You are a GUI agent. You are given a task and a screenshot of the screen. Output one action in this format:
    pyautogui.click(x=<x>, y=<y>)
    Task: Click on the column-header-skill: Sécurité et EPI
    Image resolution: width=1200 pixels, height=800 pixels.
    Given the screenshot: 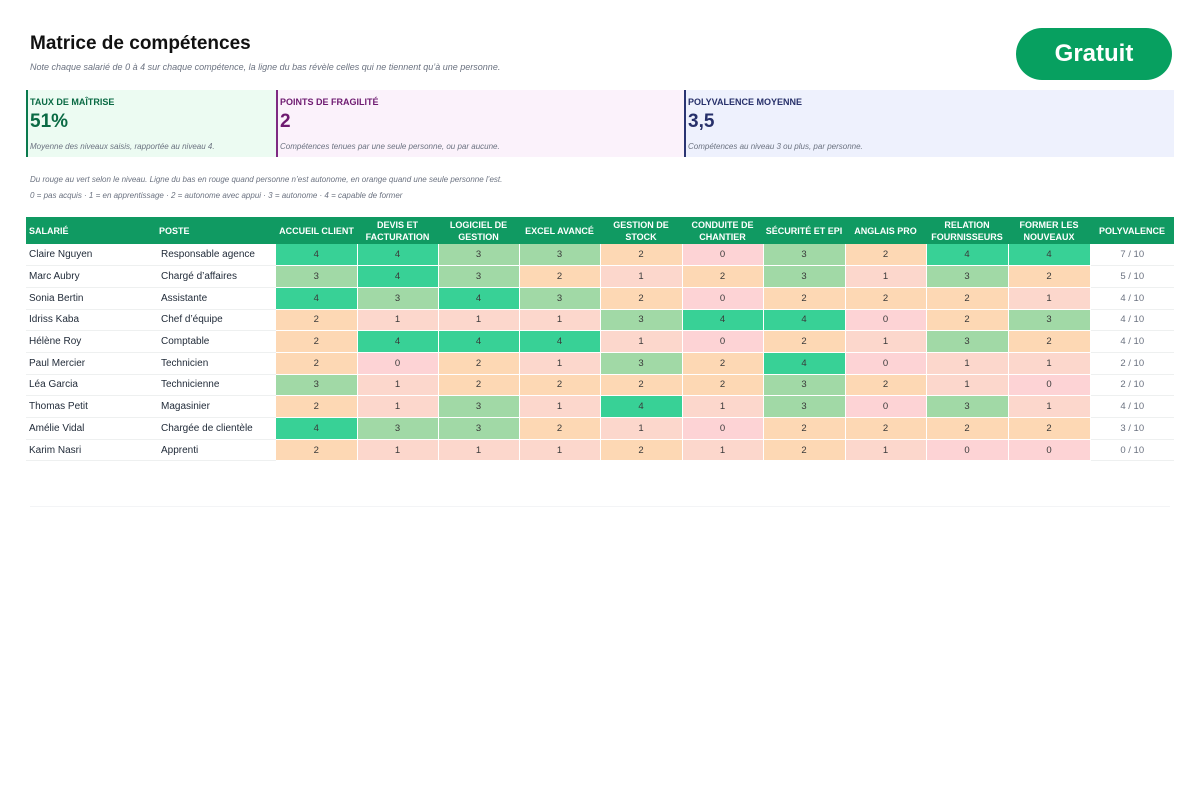 What is the action you would take?
    pyautogui.click(x=804, y=230)
    